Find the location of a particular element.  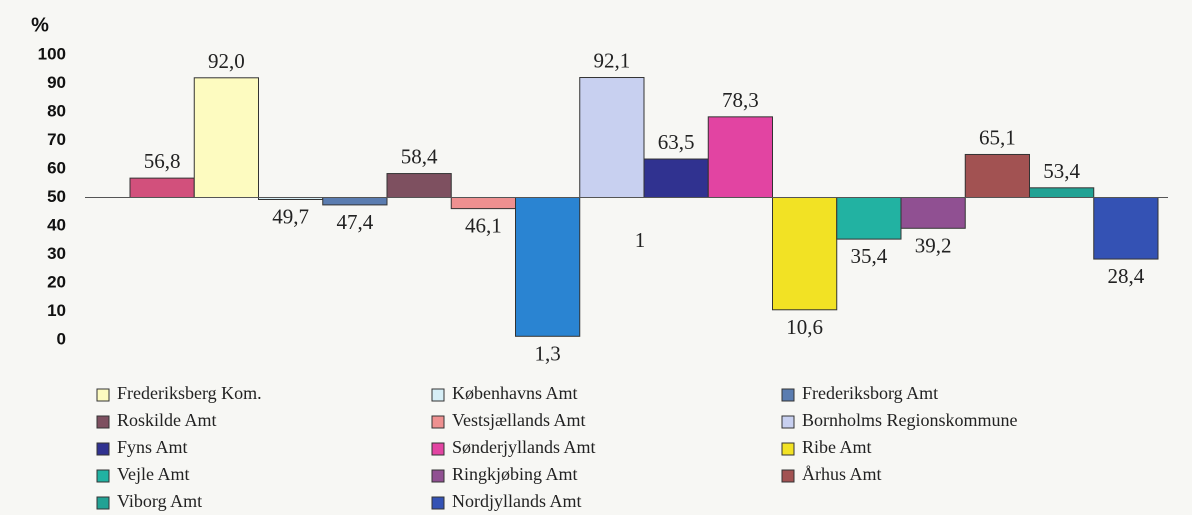

y-tick-label: 40 is located at coordinates (56, 224).